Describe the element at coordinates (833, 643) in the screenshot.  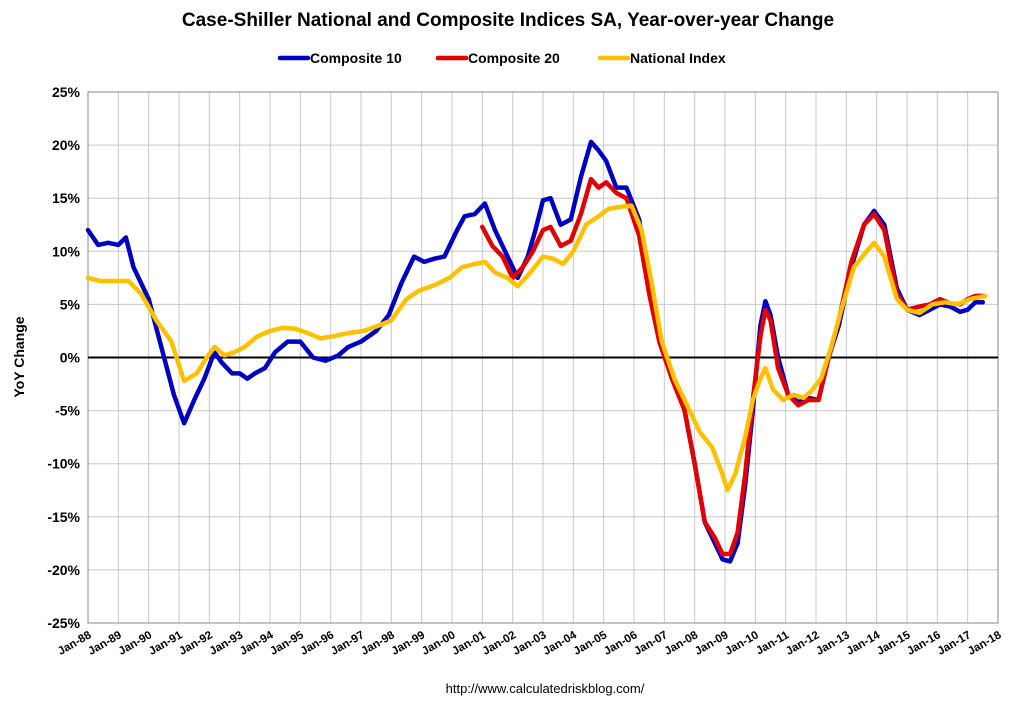
I see `x-tick-label: Jan-13` at that location.